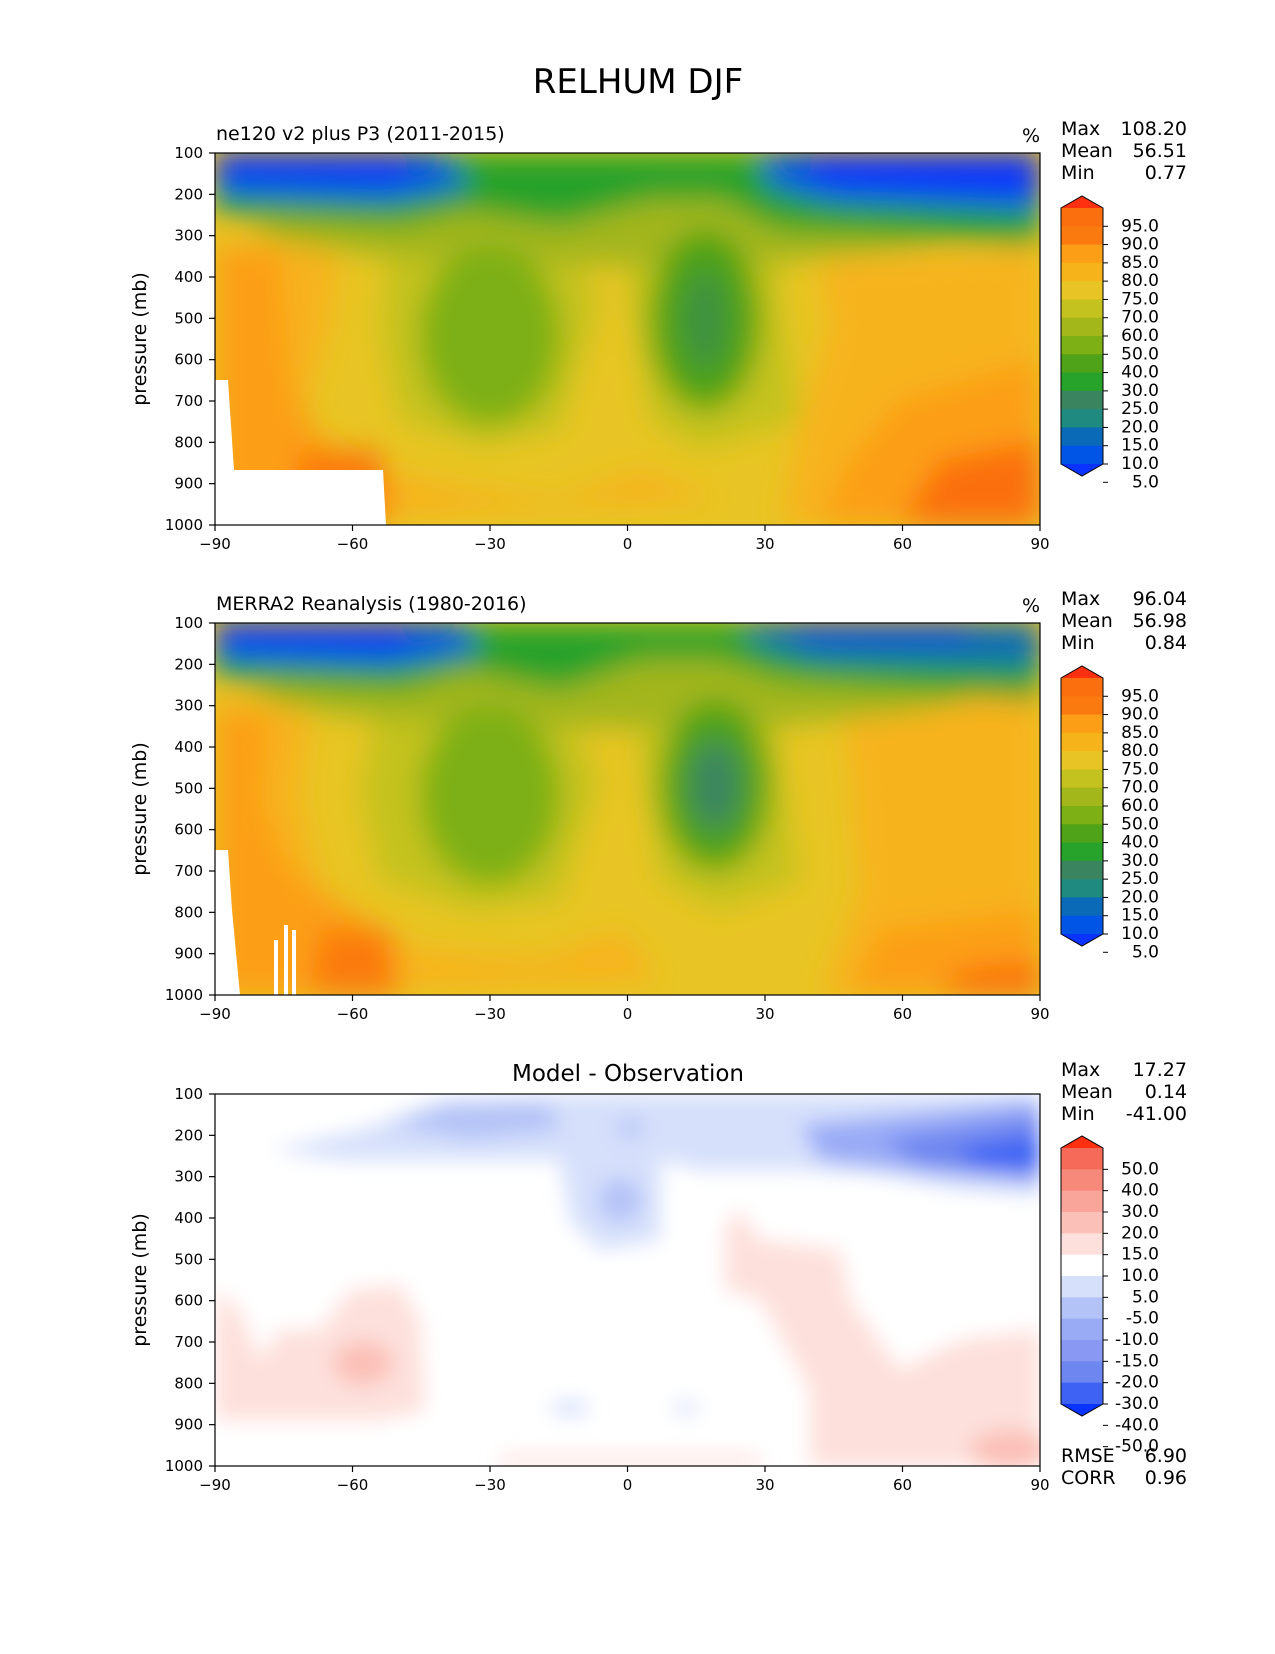 The image size is (1275, 1654). What do you see at coordinates (1140, 263) in the screenshot?
I see `colorbar-label: 85.0` at bounding box center [1140, 263].